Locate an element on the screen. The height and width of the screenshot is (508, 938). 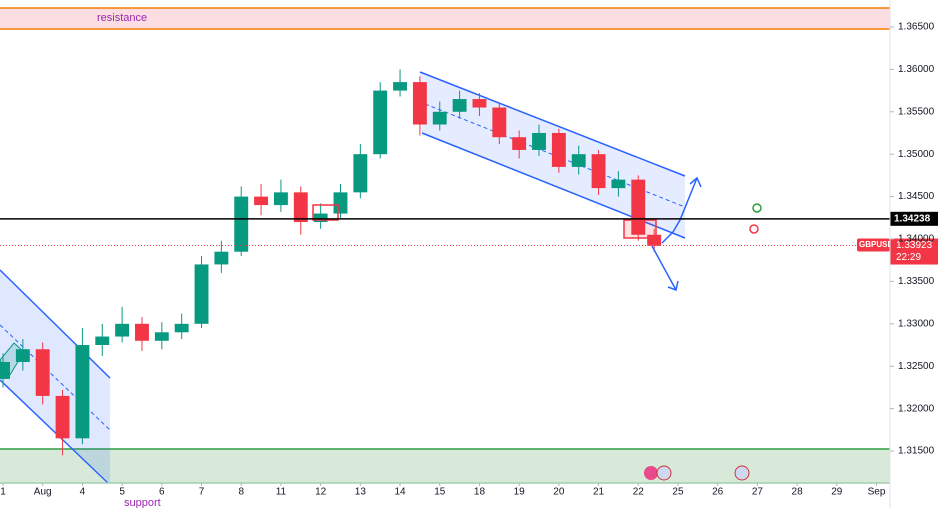
x-tick-label: 26 is located at coordinates (718, 492).